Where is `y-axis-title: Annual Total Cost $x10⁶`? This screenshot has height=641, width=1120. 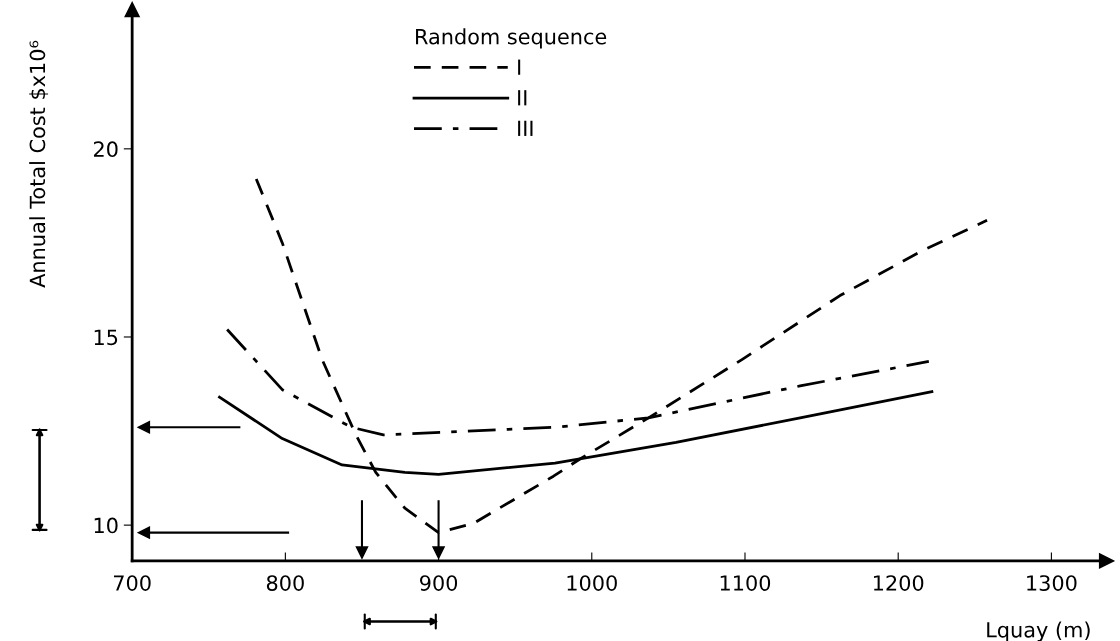
y-axis-title: Annual Total Cost $x10⁶ is located at coordinates (39, 164).